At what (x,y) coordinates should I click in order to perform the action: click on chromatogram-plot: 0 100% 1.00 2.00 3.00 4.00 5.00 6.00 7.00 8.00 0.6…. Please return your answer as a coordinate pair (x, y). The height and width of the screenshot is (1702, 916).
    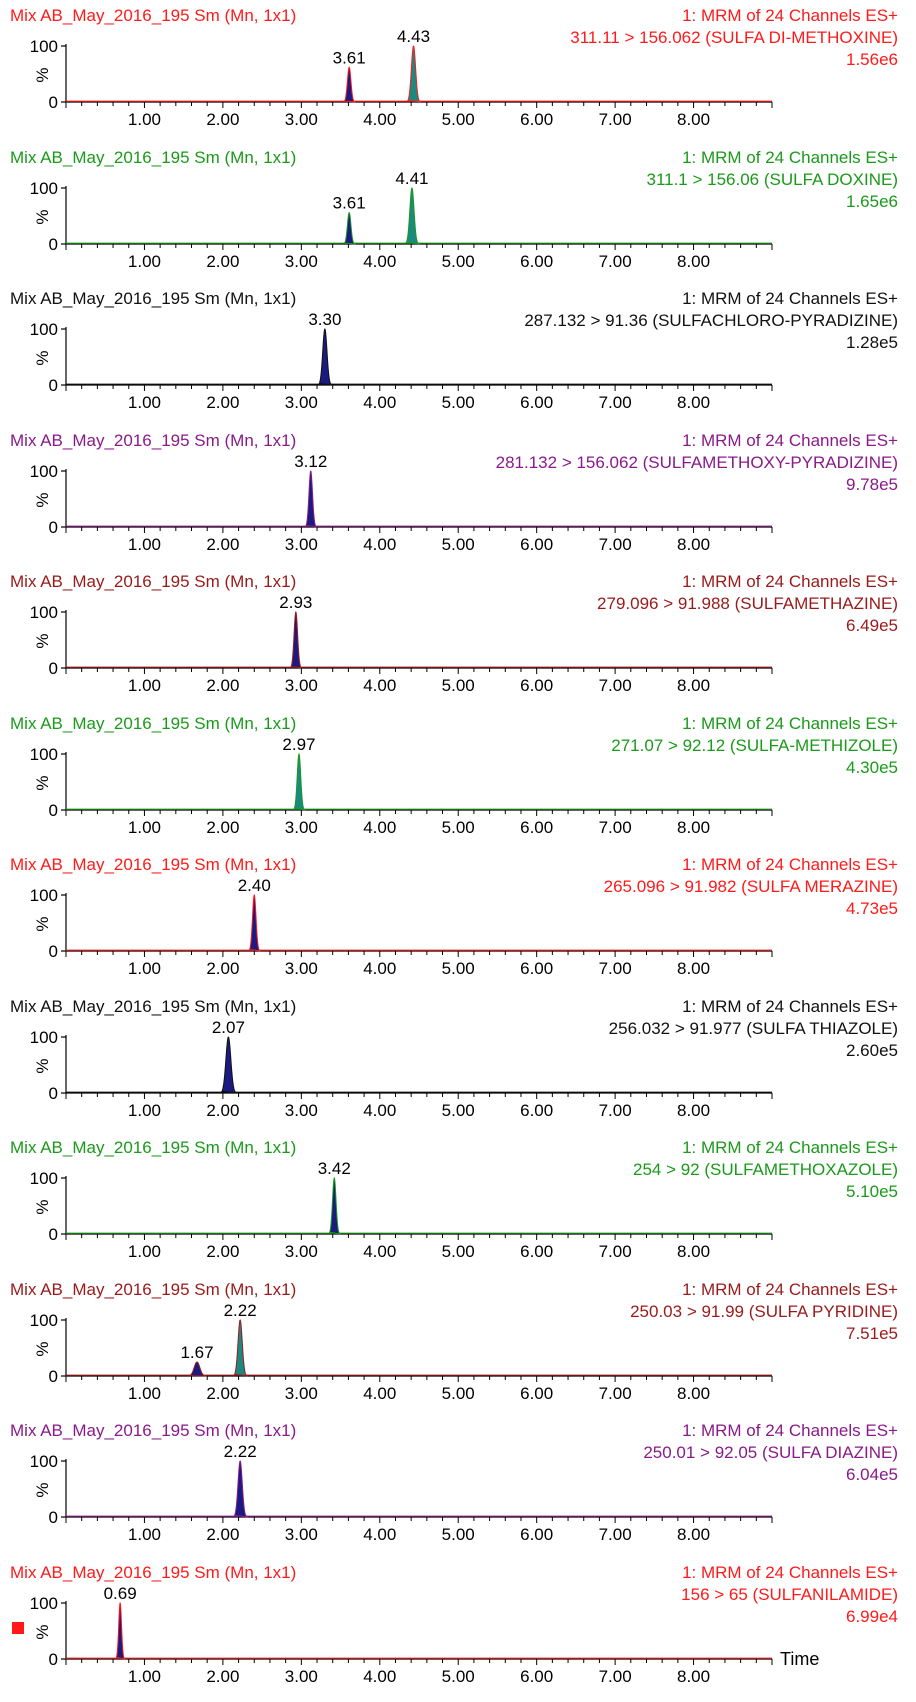
    Looking at the image, I should click on (425, 1635).